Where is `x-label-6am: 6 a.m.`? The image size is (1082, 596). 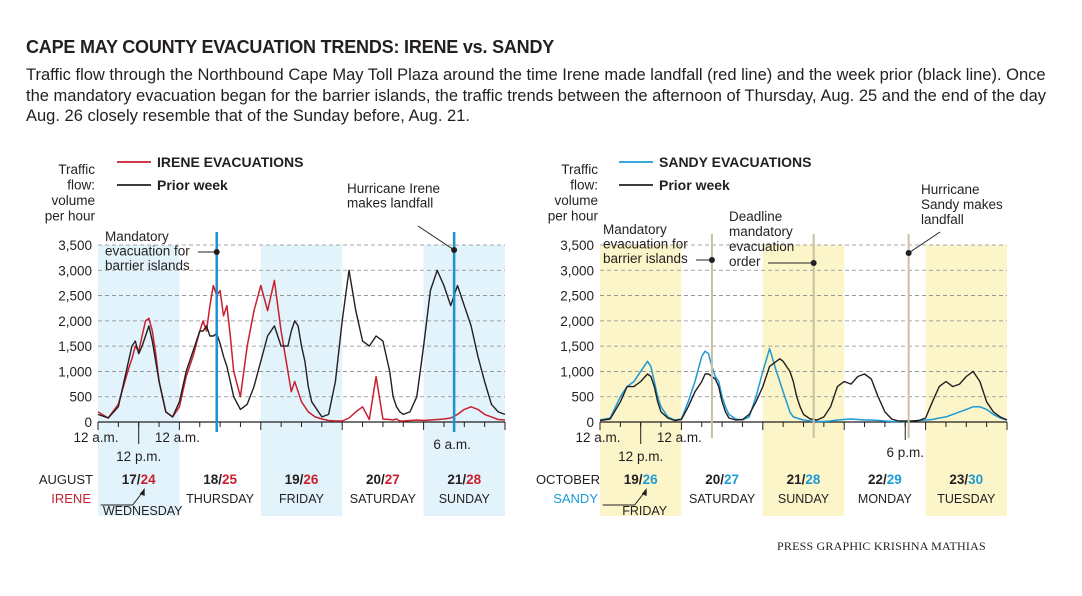
x-label-6am: 6 a.m. is located at coordinates (452, 444).